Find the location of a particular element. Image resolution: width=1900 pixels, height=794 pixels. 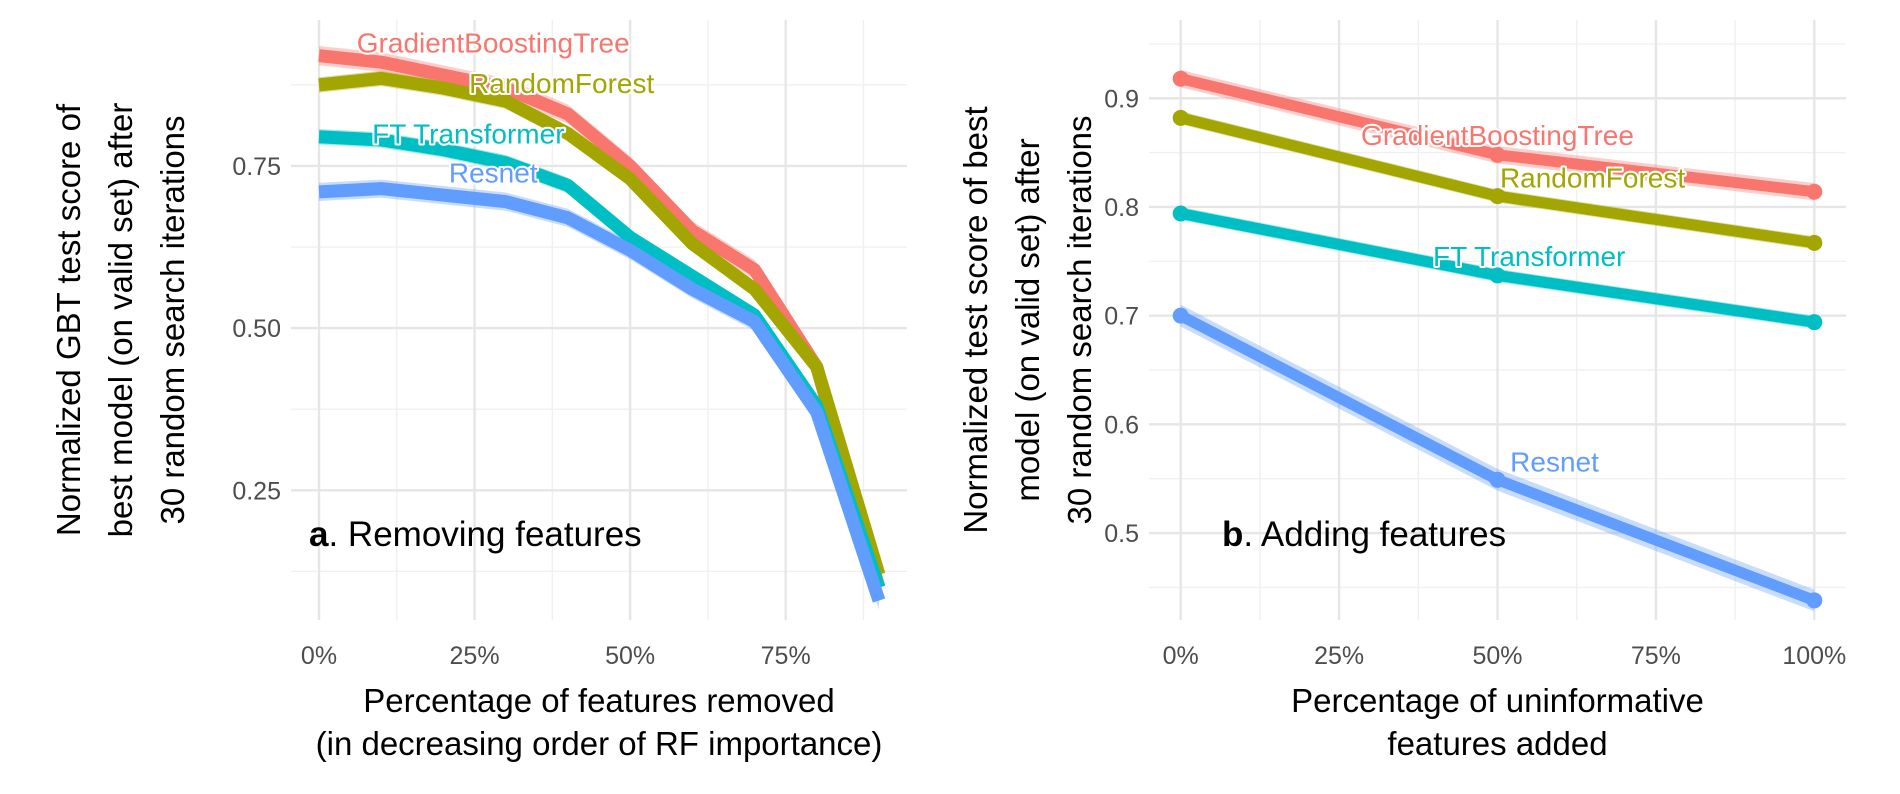

x-axis-title: (in decreasing order of RF importance) is located at coordinates (599, 743).